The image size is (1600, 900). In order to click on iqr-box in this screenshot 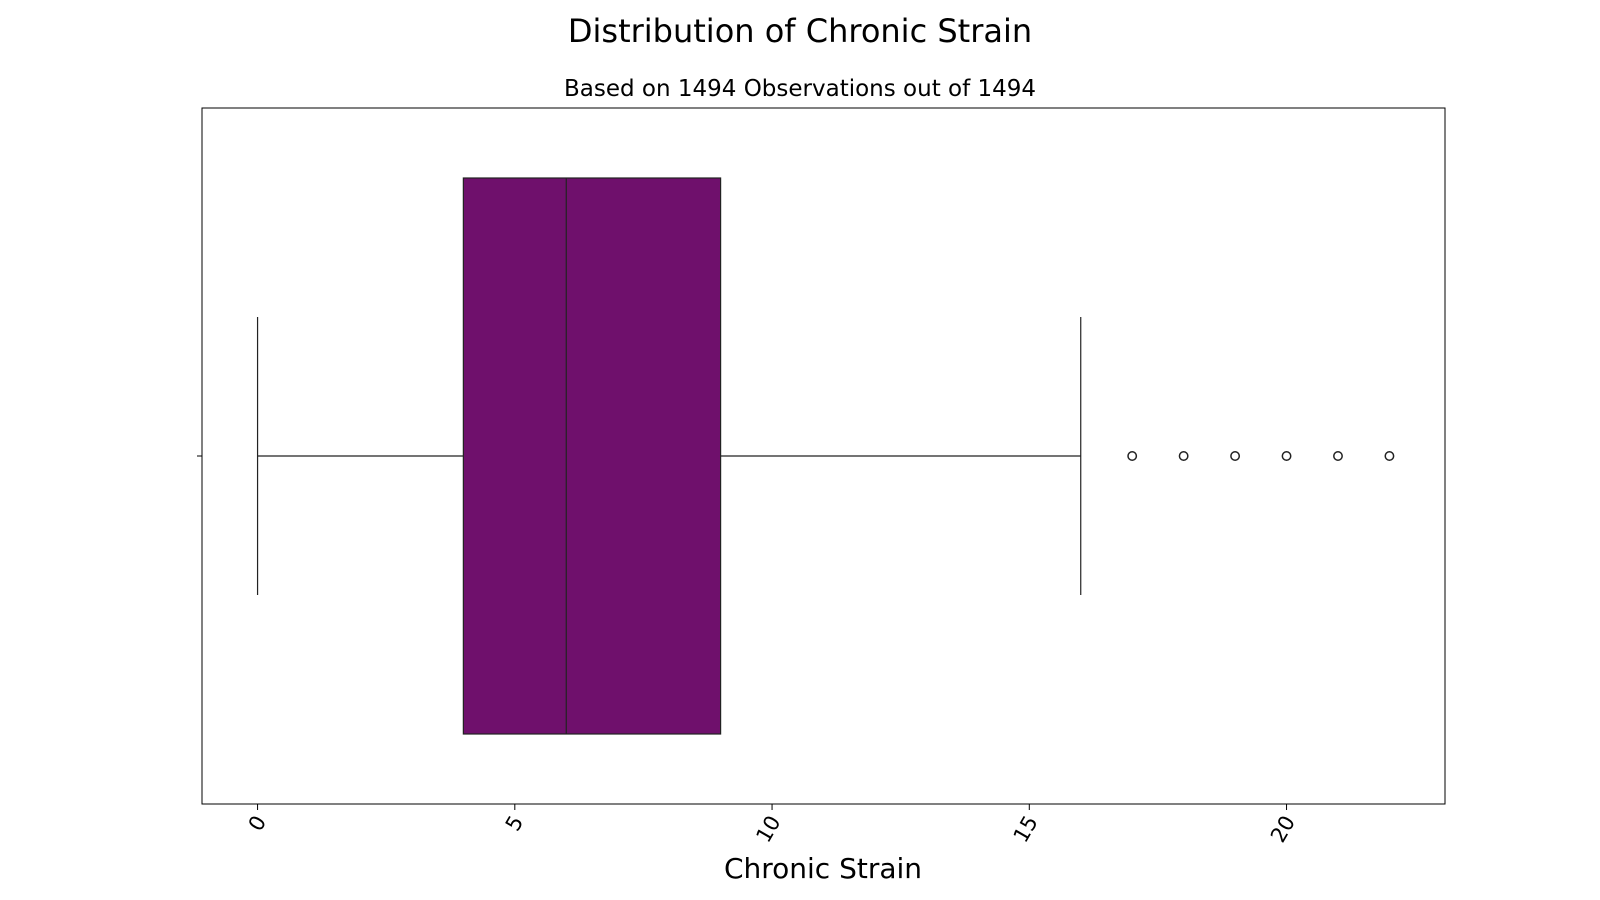, I will do `click(592, 456)`.